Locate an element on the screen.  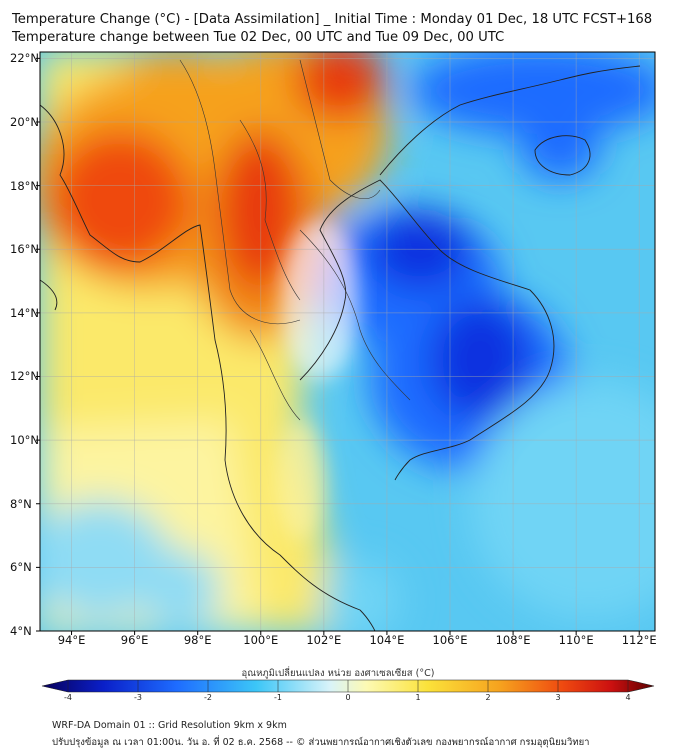
colorbar is located at coordinates (348, 686).